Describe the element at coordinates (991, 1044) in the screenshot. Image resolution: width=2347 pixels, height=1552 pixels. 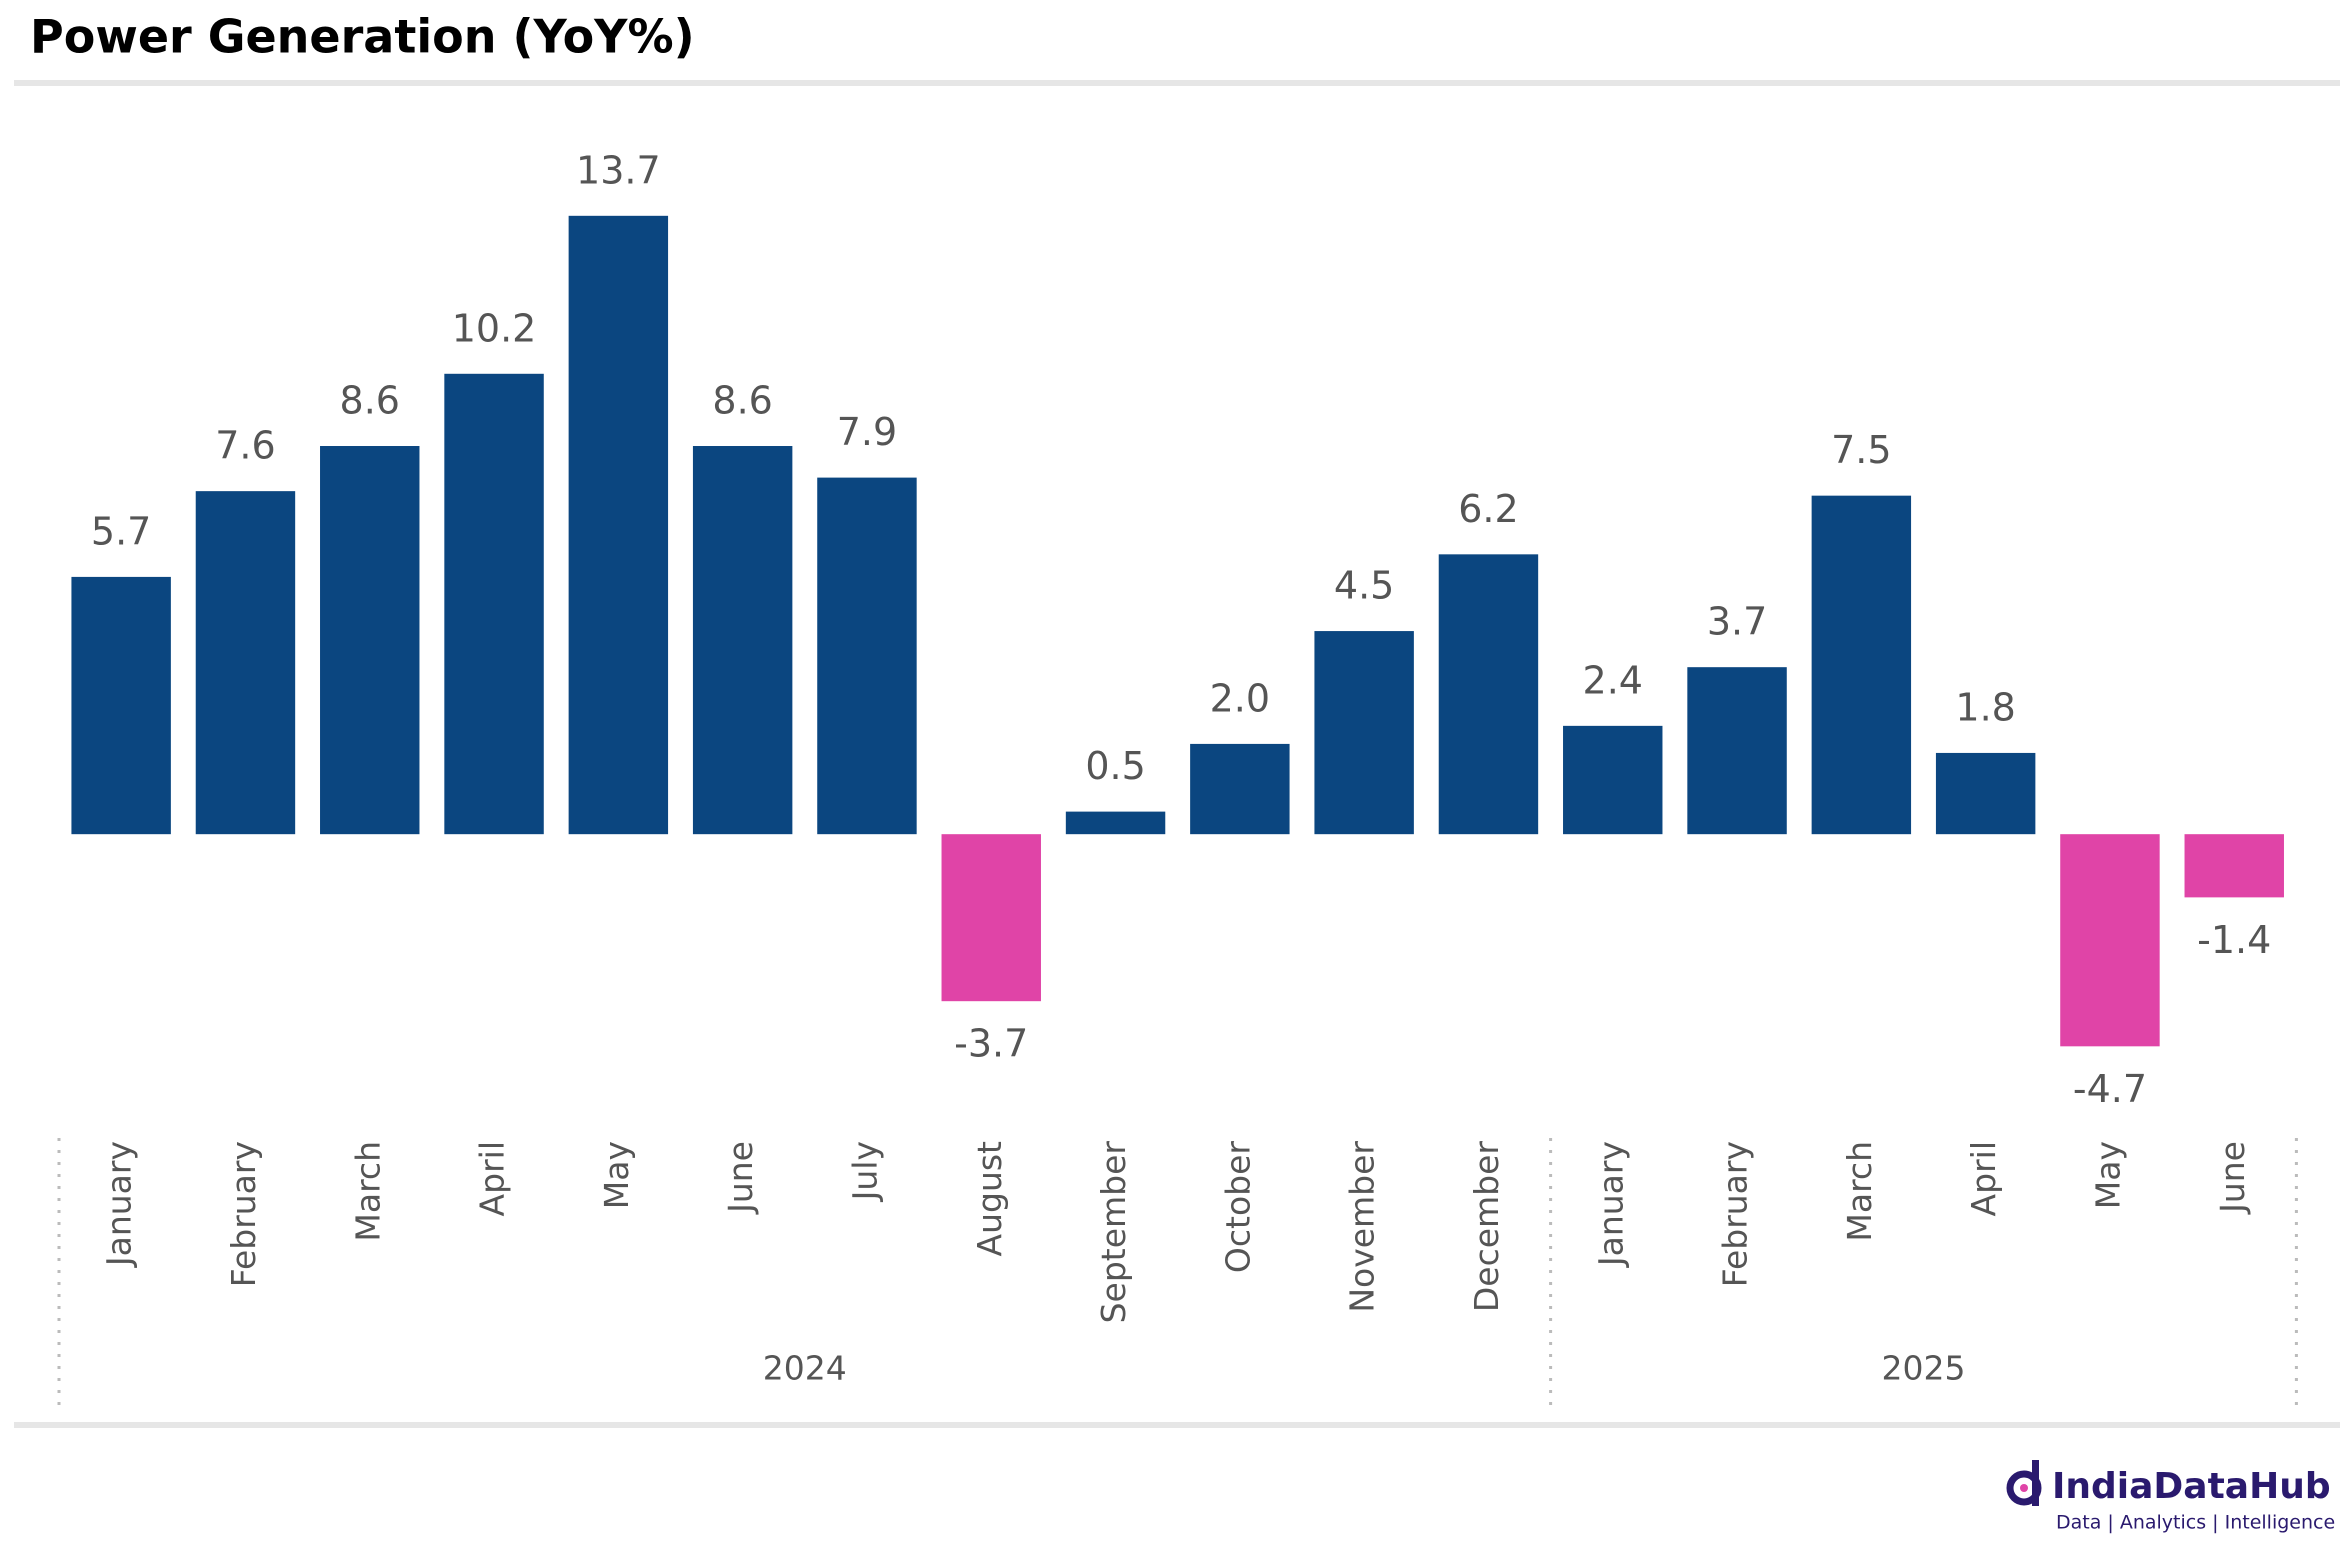
I see `value-label: -3.7` at that location.